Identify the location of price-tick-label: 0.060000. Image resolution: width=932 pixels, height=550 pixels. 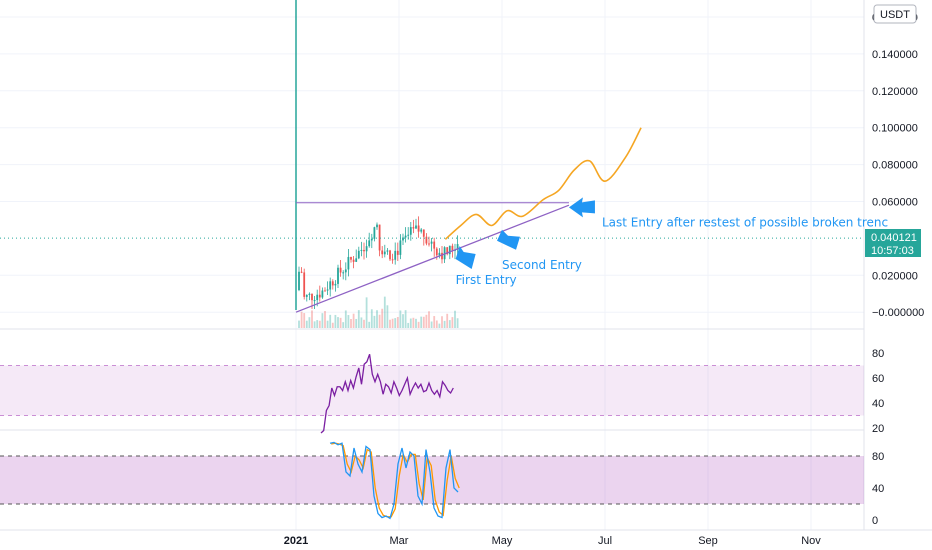
(895, 203).